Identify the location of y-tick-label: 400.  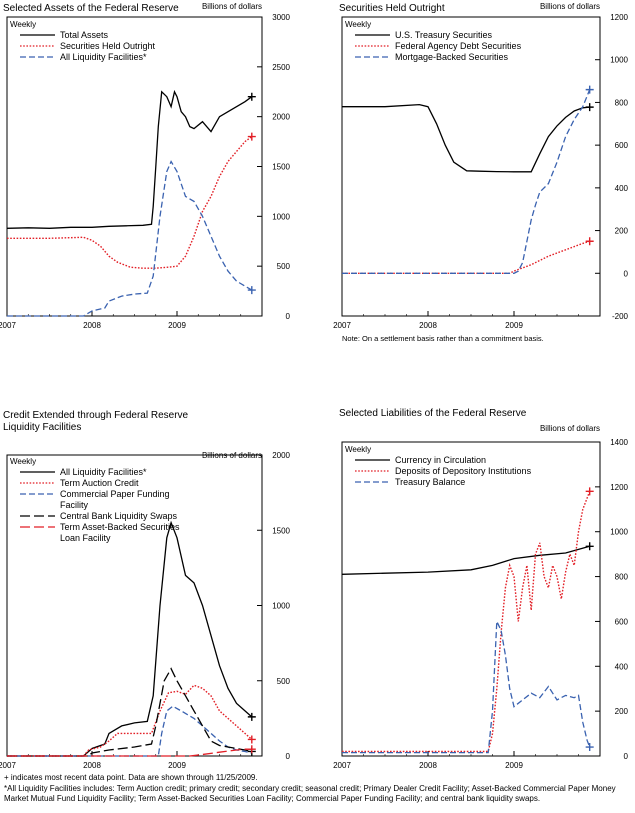
(622, 666).